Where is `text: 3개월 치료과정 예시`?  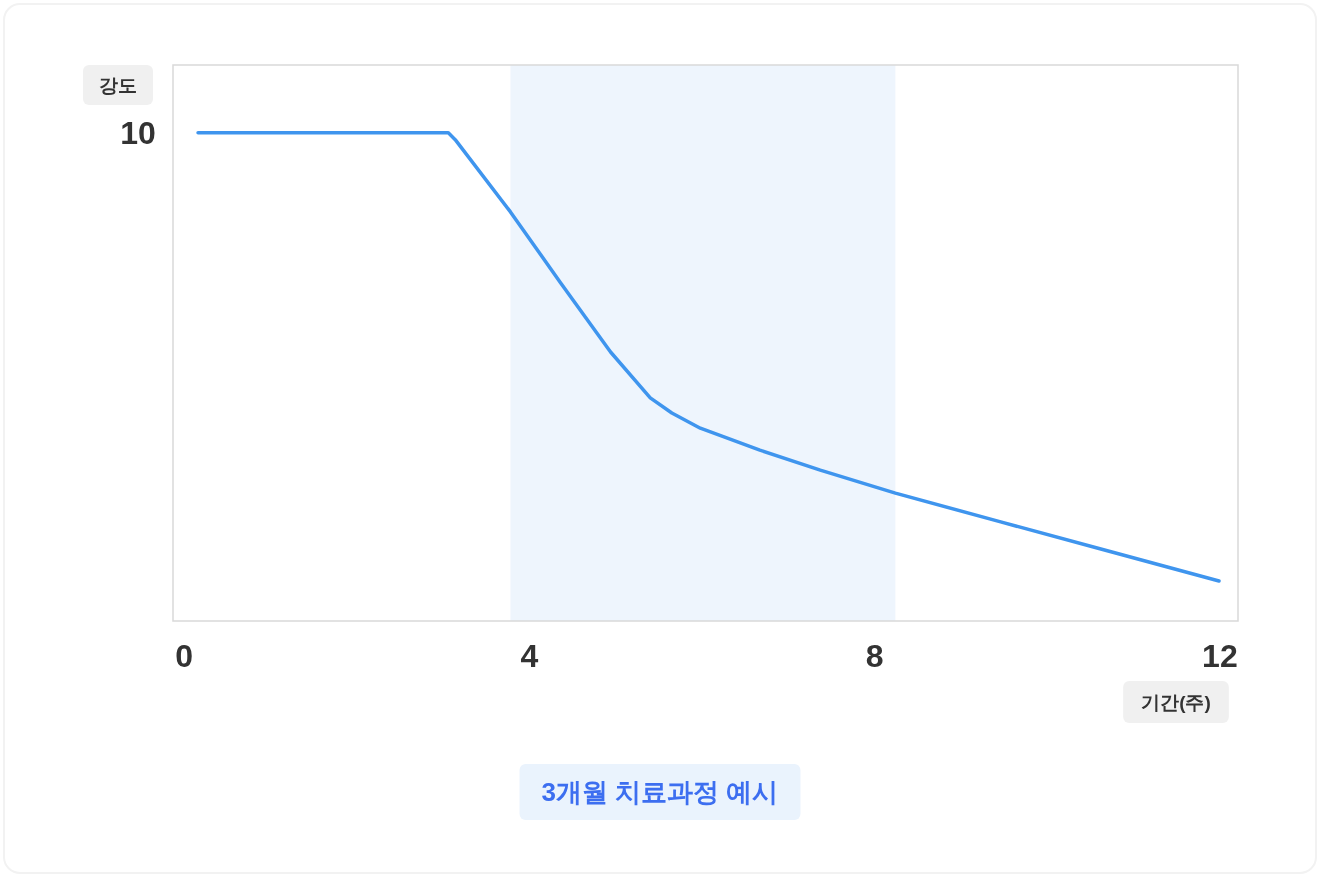
text: 3개월 치료과정 예시 is located at coordinates (660, 792).